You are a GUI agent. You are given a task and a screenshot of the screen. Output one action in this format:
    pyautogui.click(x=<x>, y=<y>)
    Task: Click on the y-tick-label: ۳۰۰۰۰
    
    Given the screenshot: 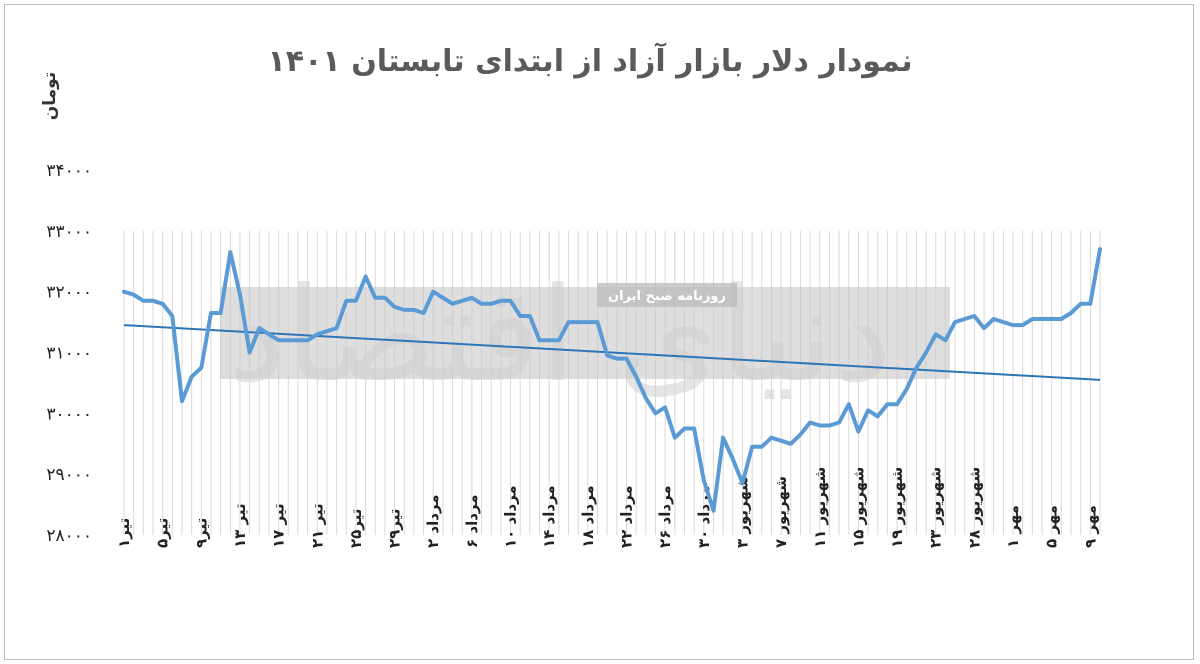 What is the action you would take?
    pyautogui.click(x=69, y=414)
    